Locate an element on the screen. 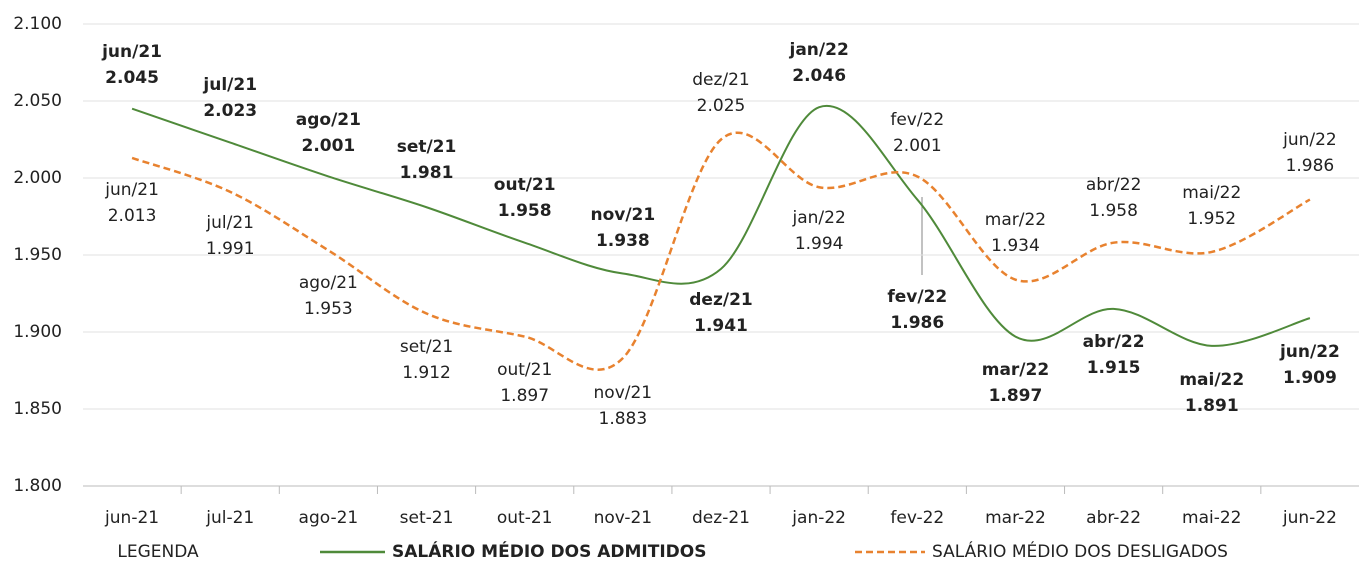 Image resolution: width=1361 pixels, height=587 pixels. data-label: 1.953 is located at coordinates (328, 309).